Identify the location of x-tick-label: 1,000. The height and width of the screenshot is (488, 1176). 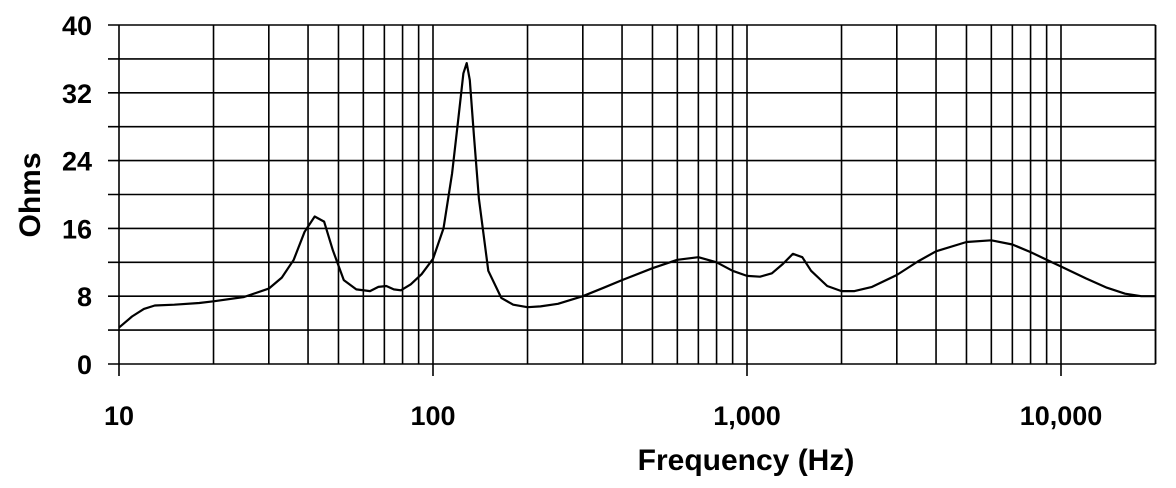
(747, 416).